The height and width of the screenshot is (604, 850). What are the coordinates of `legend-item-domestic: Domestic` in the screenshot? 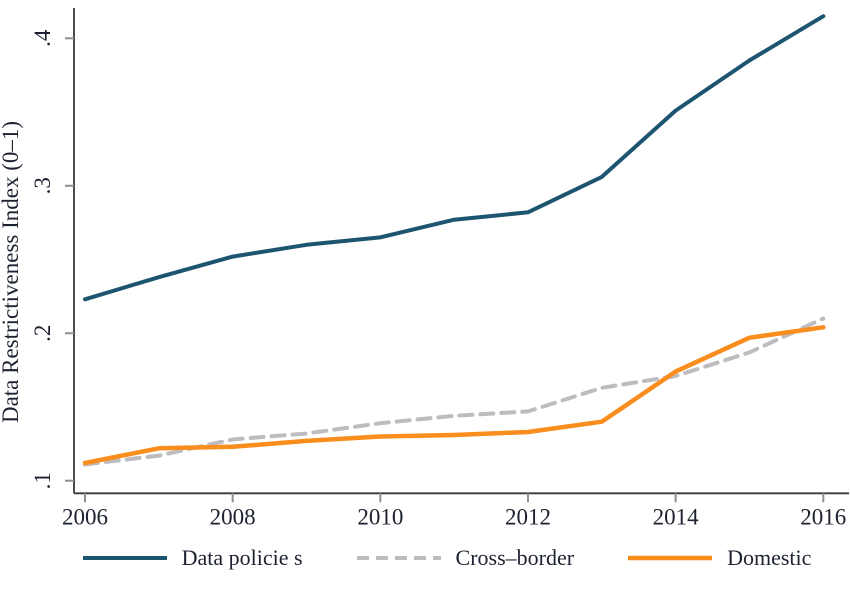 It's located at (718, 558).